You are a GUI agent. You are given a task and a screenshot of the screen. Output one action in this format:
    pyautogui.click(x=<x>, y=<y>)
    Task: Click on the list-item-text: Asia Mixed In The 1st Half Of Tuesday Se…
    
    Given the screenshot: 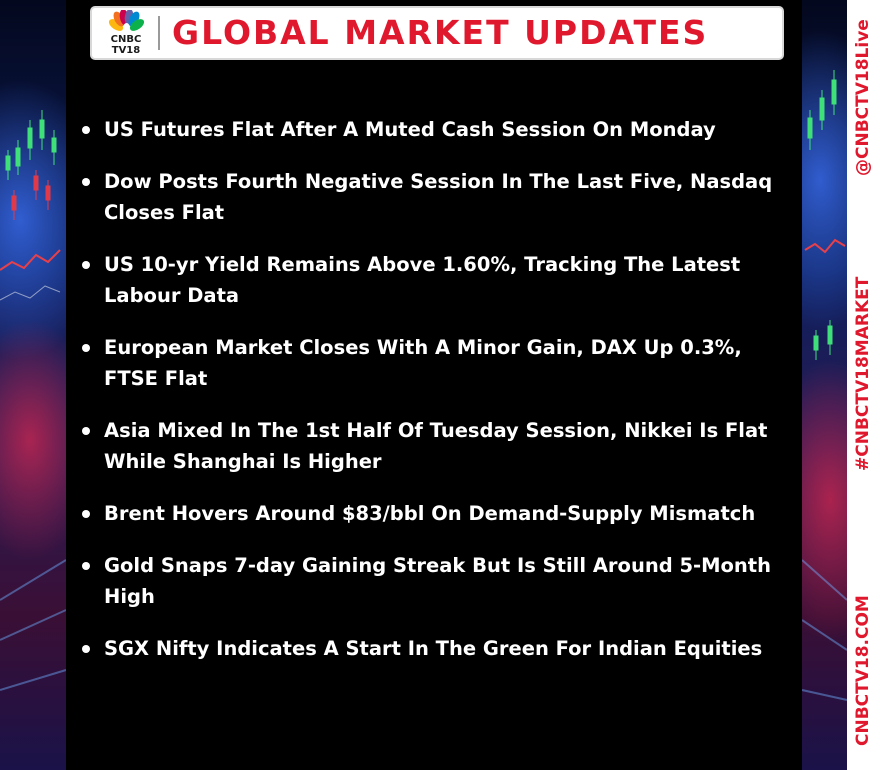 What is the action you would take?
    pyautogui.click(x=436, y=446)
    